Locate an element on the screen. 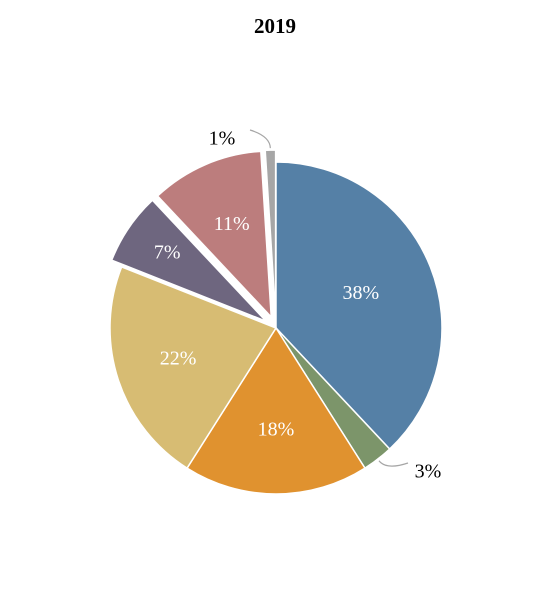 This screenshot has height=596, width=550. slice-label-5: 11% is located at coordinates (232, 224).